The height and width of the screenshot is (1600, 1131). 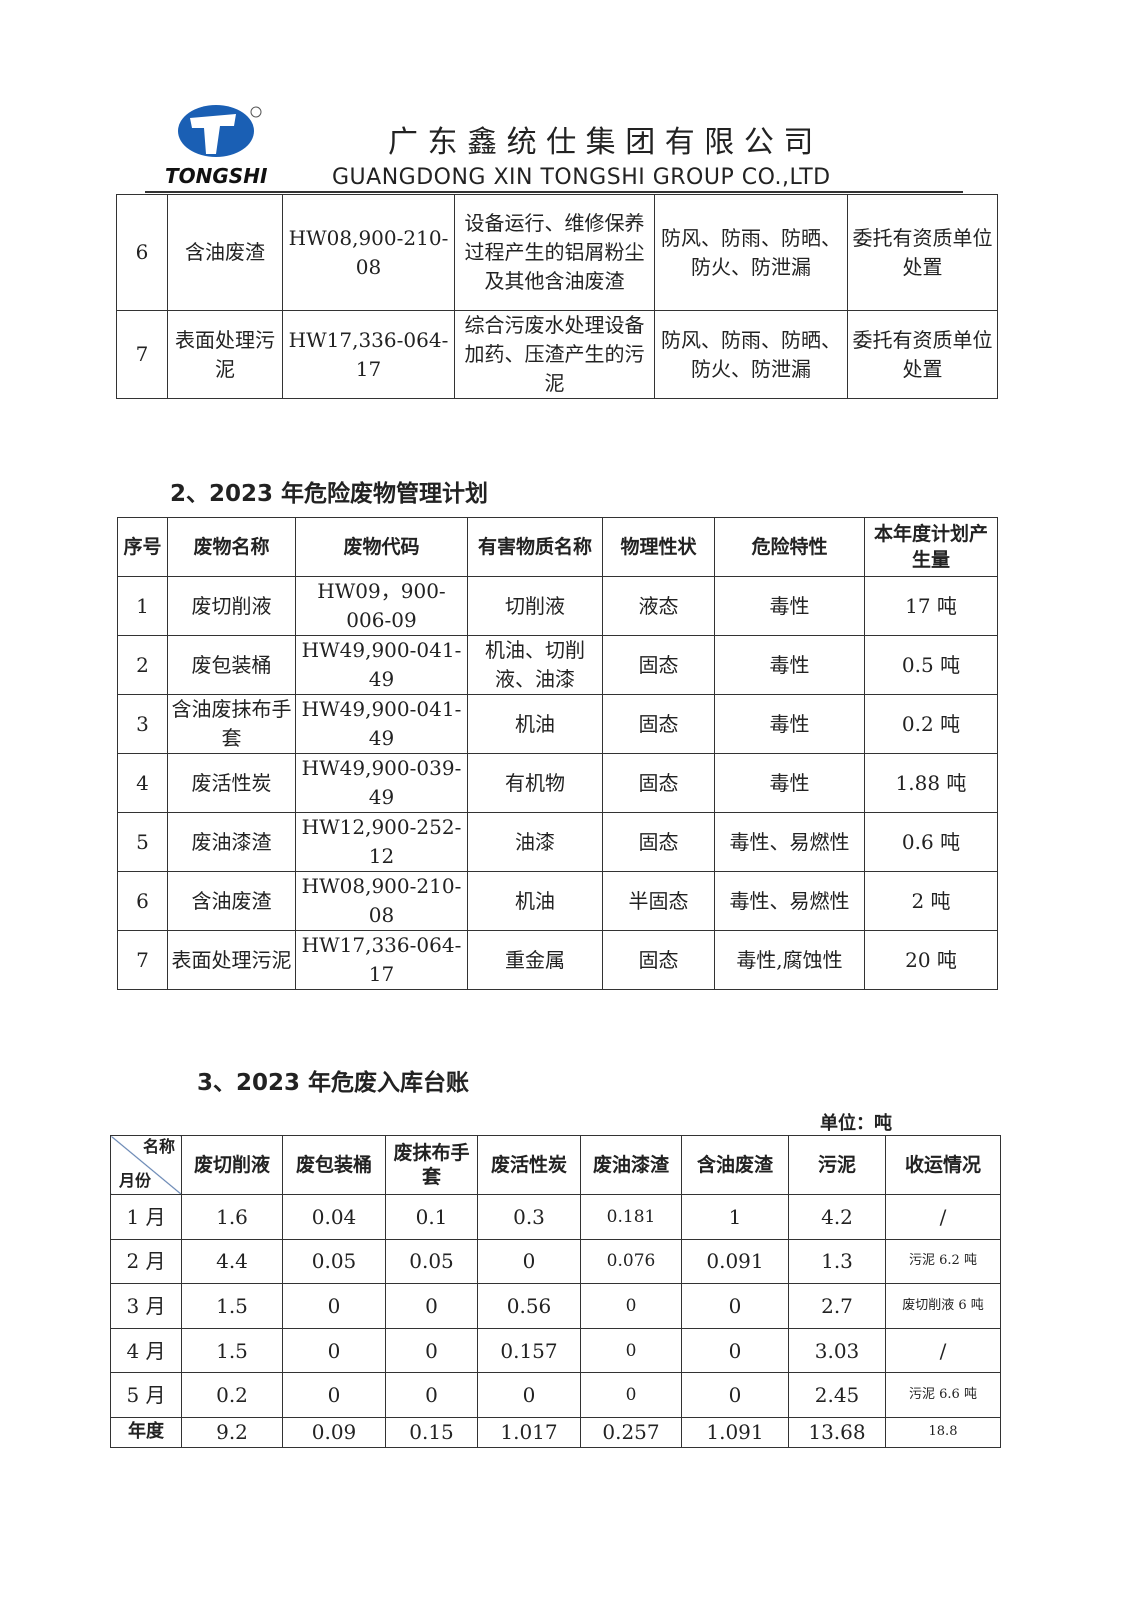 I want to click on table-cell: HW49,900-041-49, so click(x=381, y=665).